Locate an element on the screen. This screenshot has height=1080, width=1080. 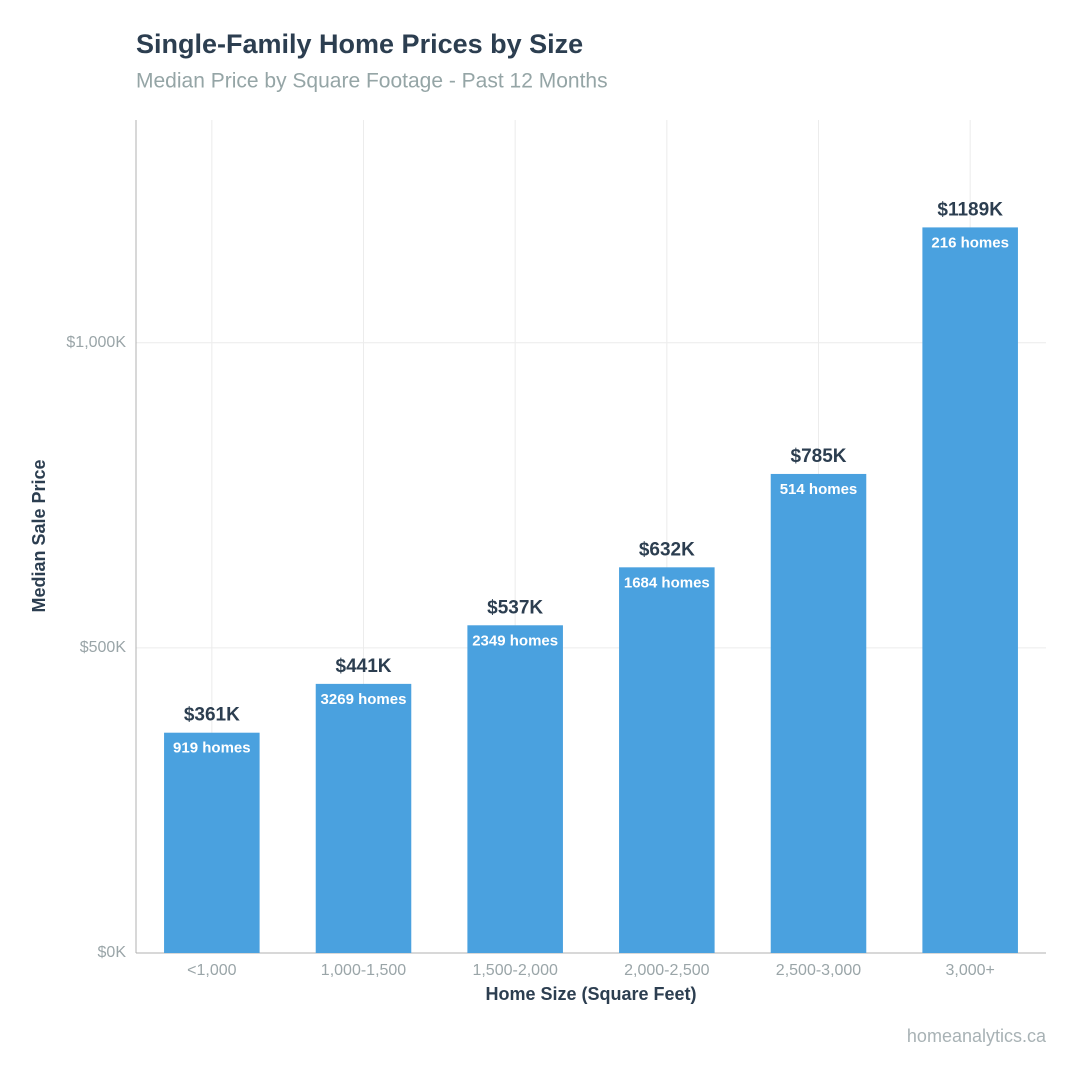
x-tick-label: <1,000 is located at coordinates (211, 970).